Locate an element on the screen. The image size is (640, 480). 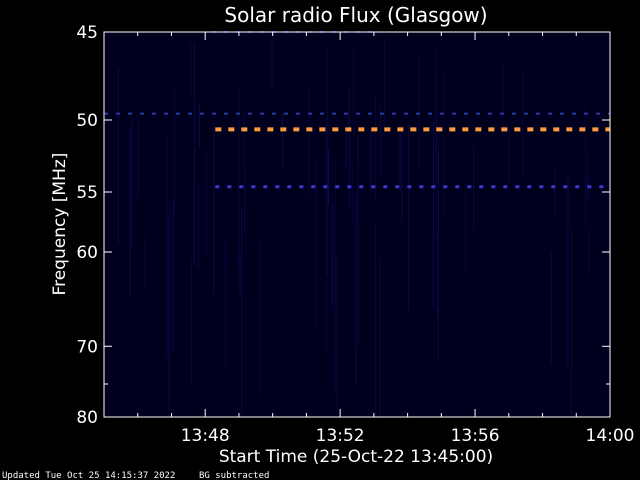
x-tick-label: 13:56 is located at coordinates (475, 436).